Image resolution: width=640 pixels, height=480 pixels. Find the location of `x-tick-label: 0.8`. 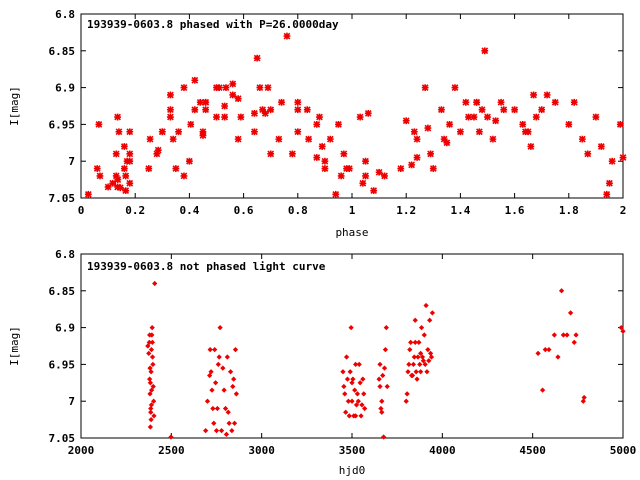

x-tick-label: 0.8 is located at coordinates (298, 210).